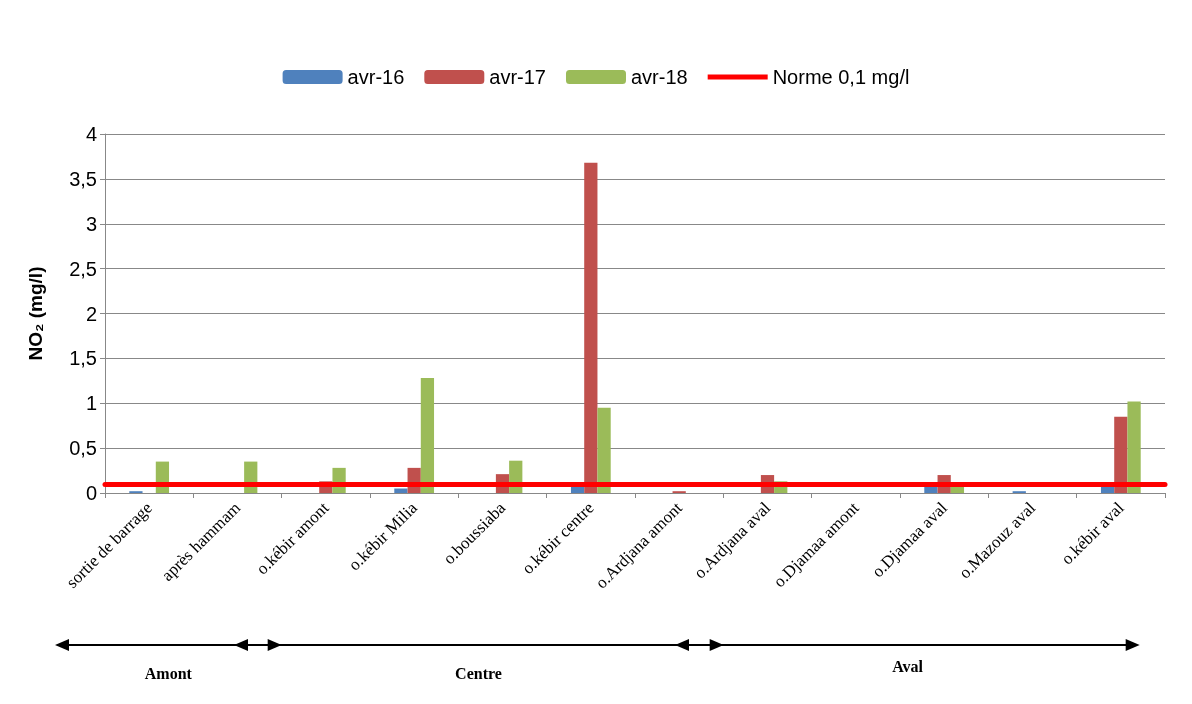 This screenshot has height=704, width=1192. Describe the element at coordinates (91, 134) in the screenshot. I see `y-tick-label: 4` at that location.